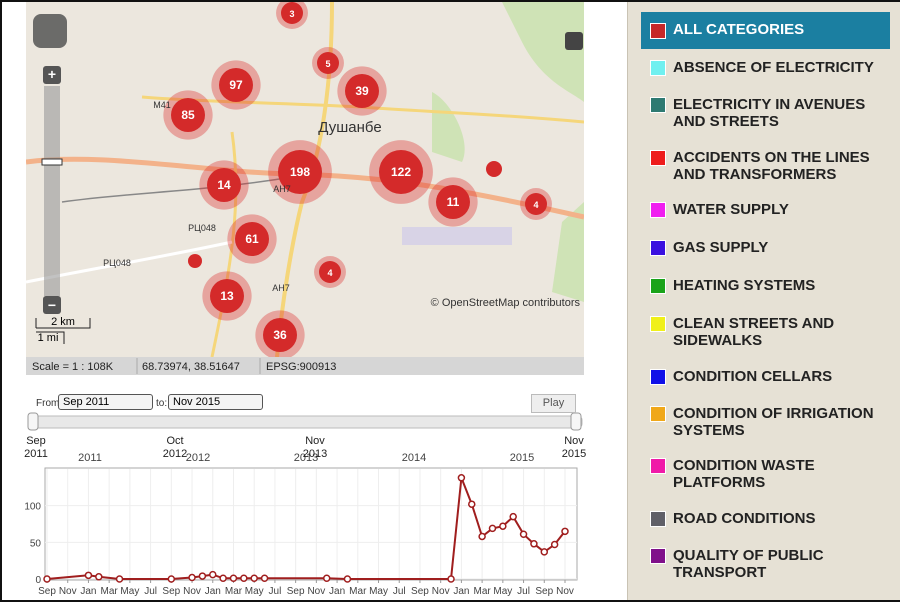 The width and height of the screenshot is (900, 602). What do you see at coordinates (574, 454) in the screenshot?
I see `slider-year: 2015` at bounding box center [574, 454].